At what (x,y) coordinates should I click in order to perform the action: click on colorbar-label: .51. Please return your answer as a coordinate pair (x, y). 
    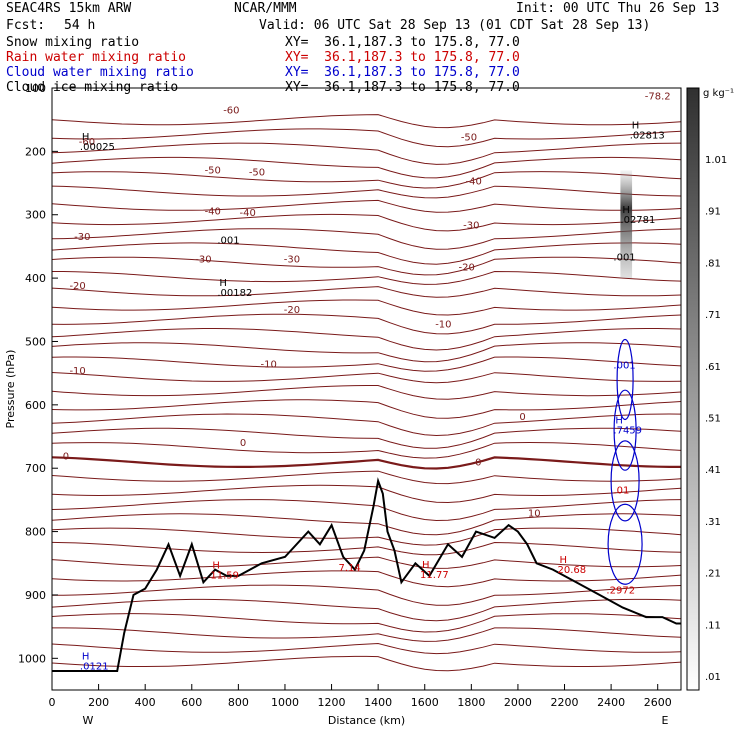
    Looking at the image, I should click on (713, 419).